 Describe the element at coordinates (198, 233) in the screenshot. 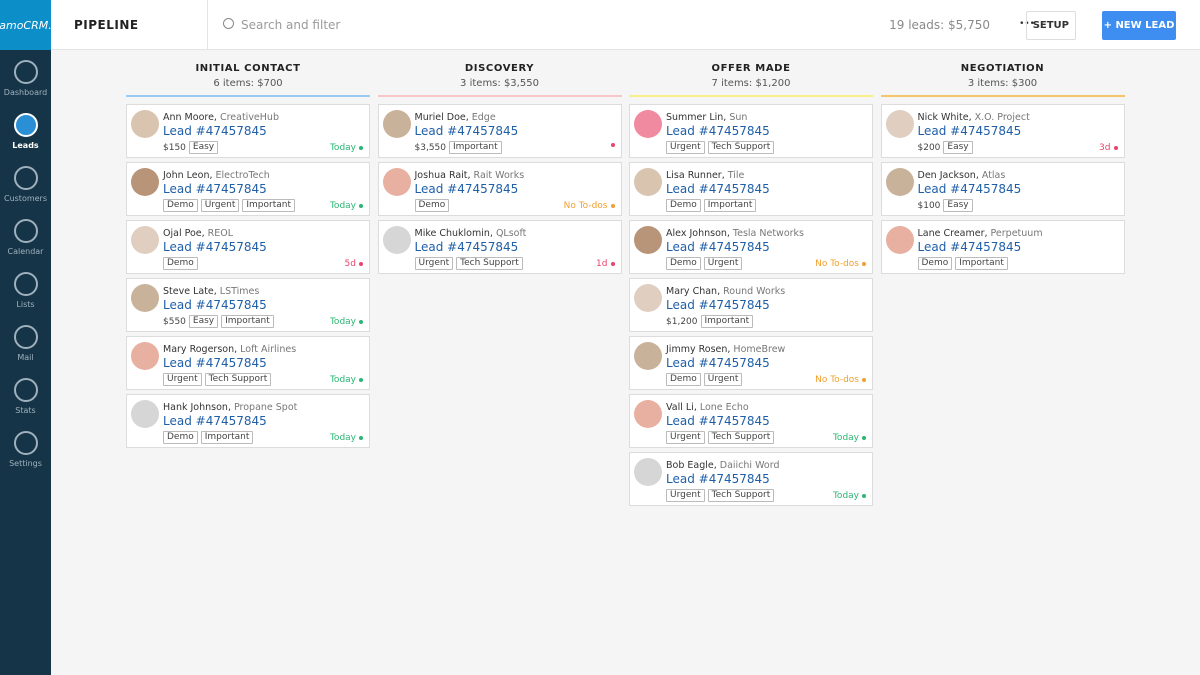

I see `contact-line: Ojal Poe, REOL` at that location.